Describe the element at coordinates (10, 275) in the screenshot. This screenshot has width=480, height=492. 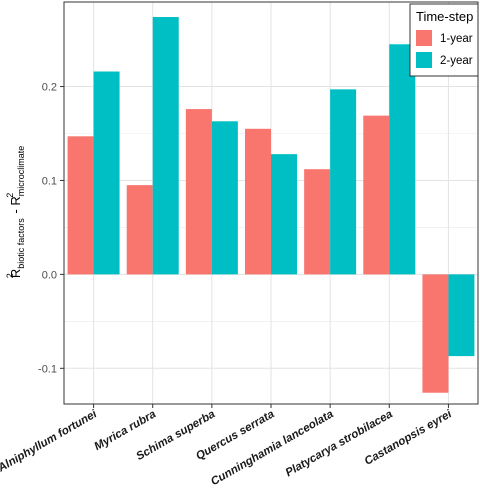
I see `y-label-sup1: 2` at that location.